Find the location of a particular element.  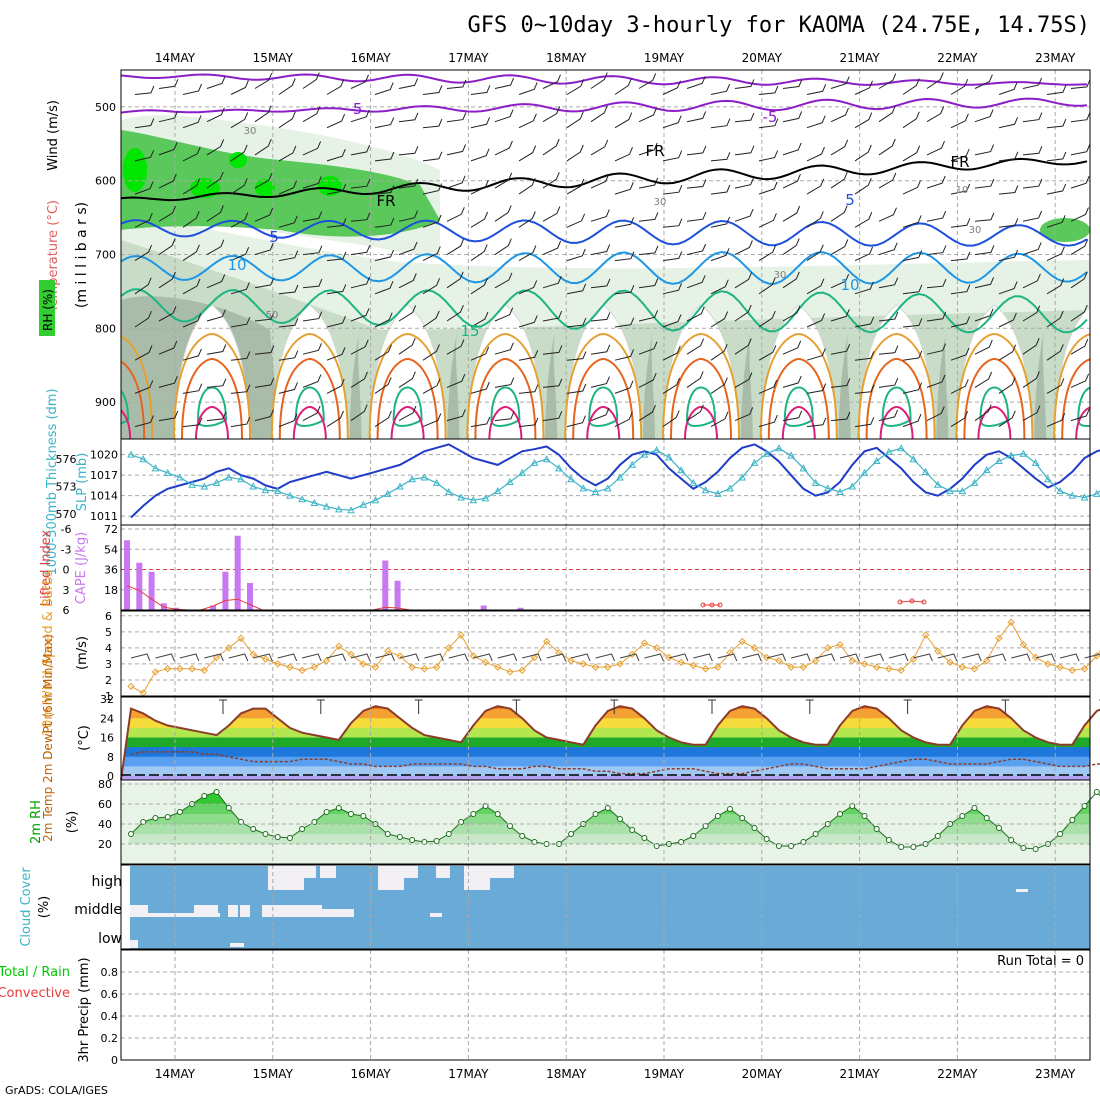

tick-label: 1011 is located at coordinates (104, 516).